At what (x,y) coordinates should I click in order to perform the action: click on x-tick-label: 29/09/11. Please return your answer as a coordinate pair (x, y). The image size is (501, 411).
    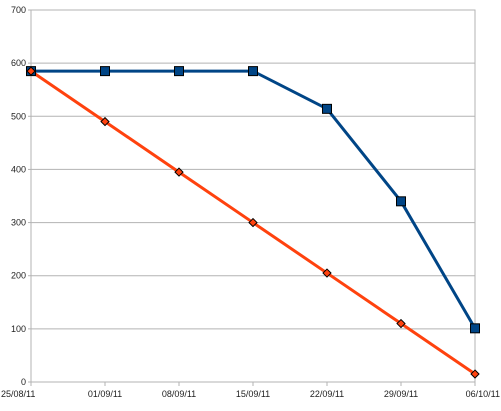
    Looking at the image, I should click on (401, 394).